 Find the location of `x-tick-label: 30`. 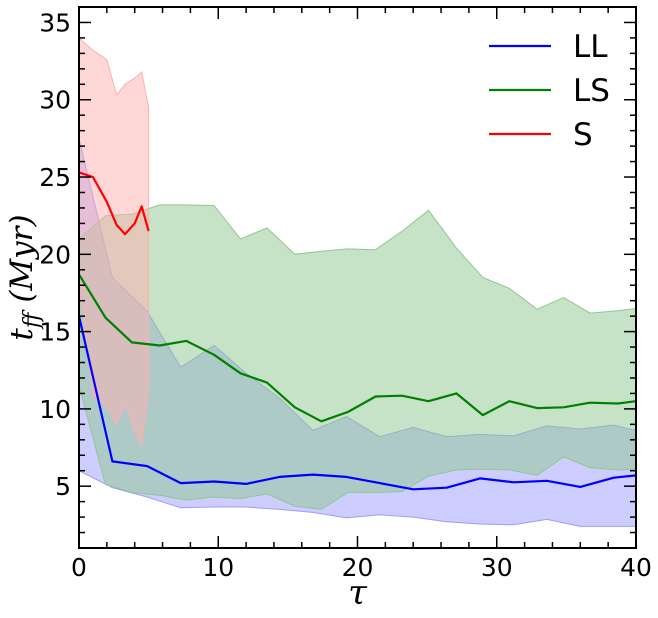

x-tick-label: 30 is located at coordinates (497, 567).